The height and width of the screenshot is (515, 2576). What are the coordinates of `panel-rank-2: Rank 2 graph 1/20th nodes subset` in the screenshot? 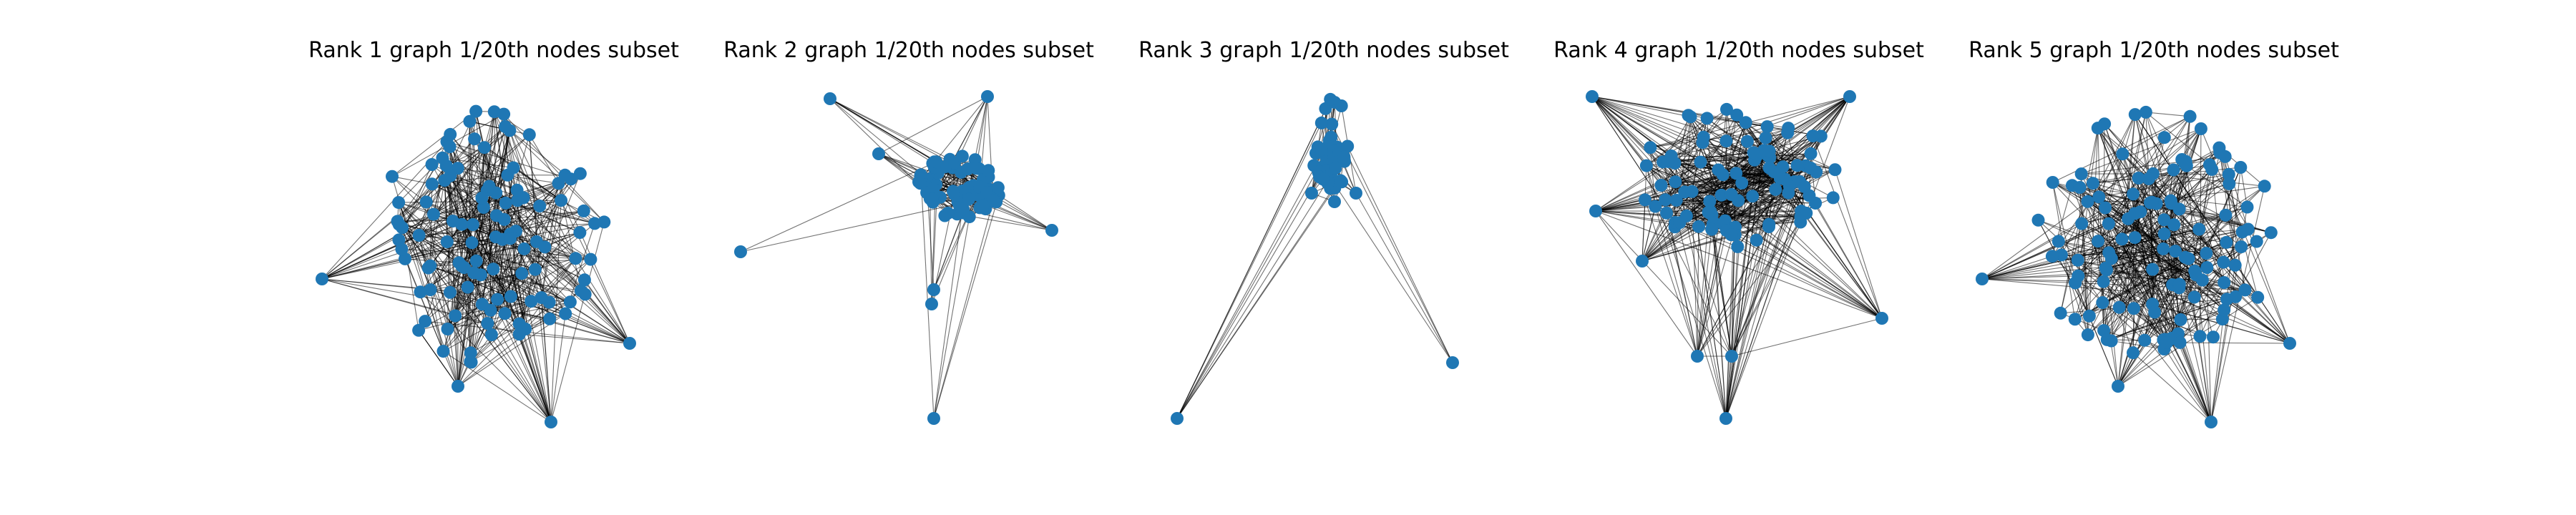 It's located at (908, 232).